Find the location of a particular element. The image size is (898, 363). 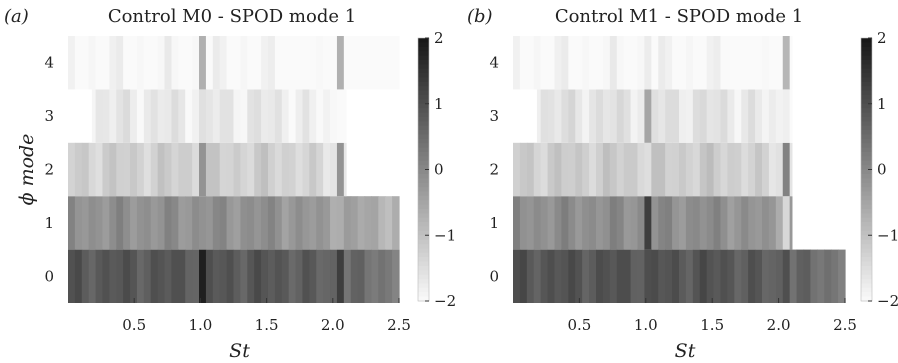

colorbar-tick-label: 1 is located at coordinates (439, 104).